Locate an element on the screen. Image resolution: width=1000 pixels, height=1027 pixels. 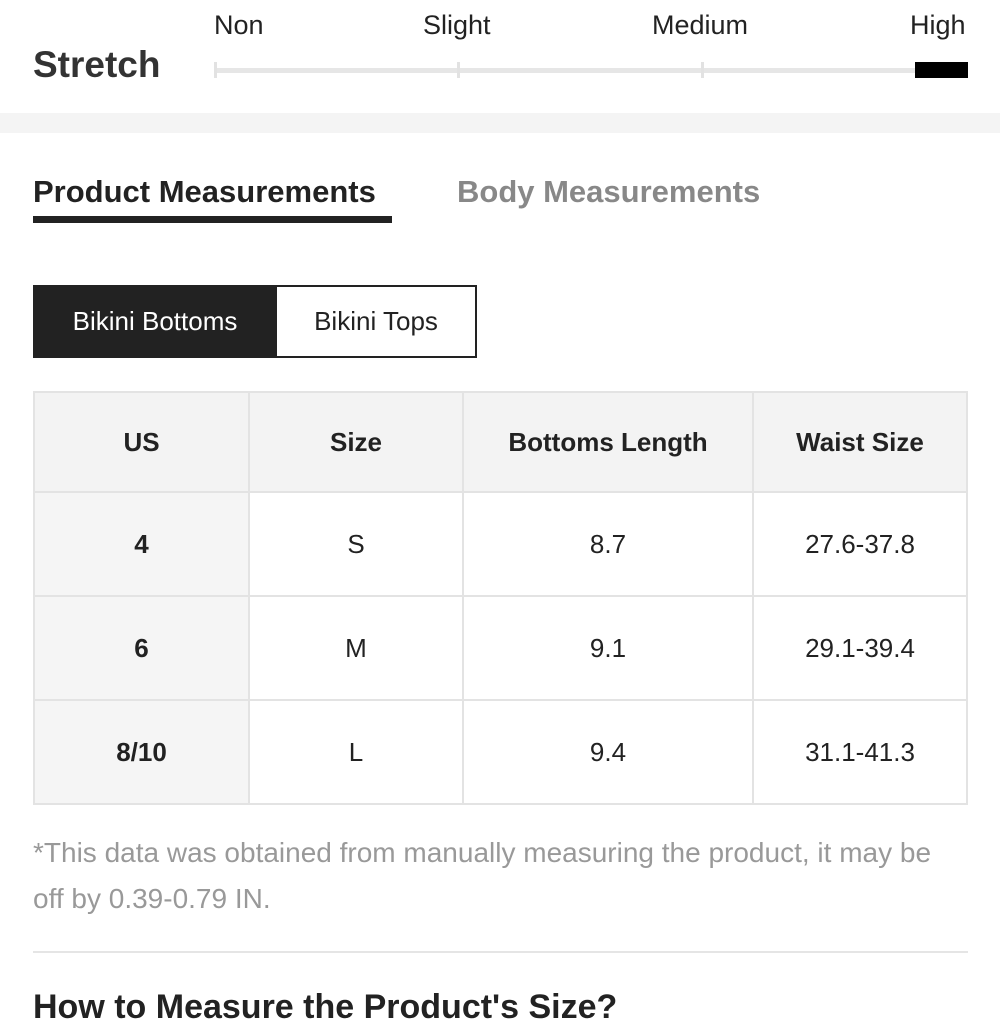
header-us: US is located at coordinates (141, 442).